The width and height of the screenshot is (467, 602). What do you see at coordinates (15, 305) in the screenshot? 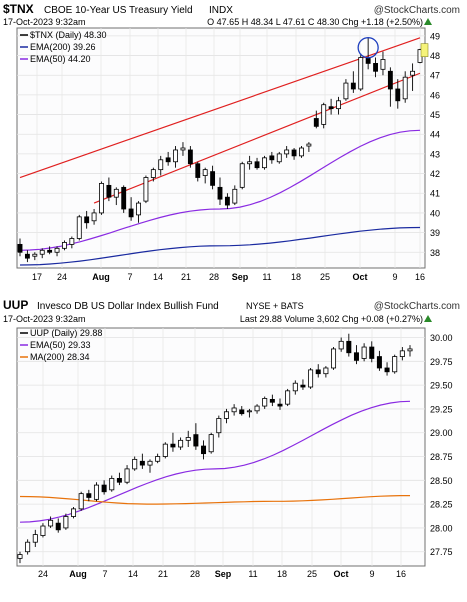
I see `uup-symbol: UUP` at bounding box center [15, 305].